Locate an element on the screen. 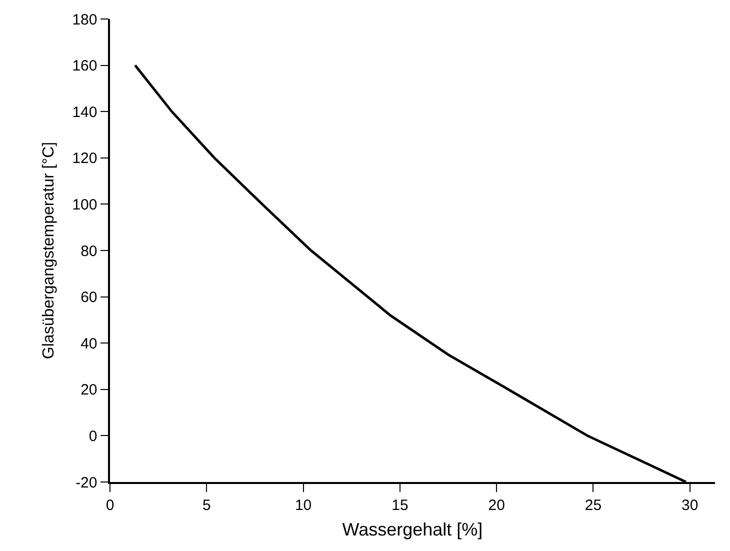  x-tick-label: 20 is located at coordinates (496, 505).